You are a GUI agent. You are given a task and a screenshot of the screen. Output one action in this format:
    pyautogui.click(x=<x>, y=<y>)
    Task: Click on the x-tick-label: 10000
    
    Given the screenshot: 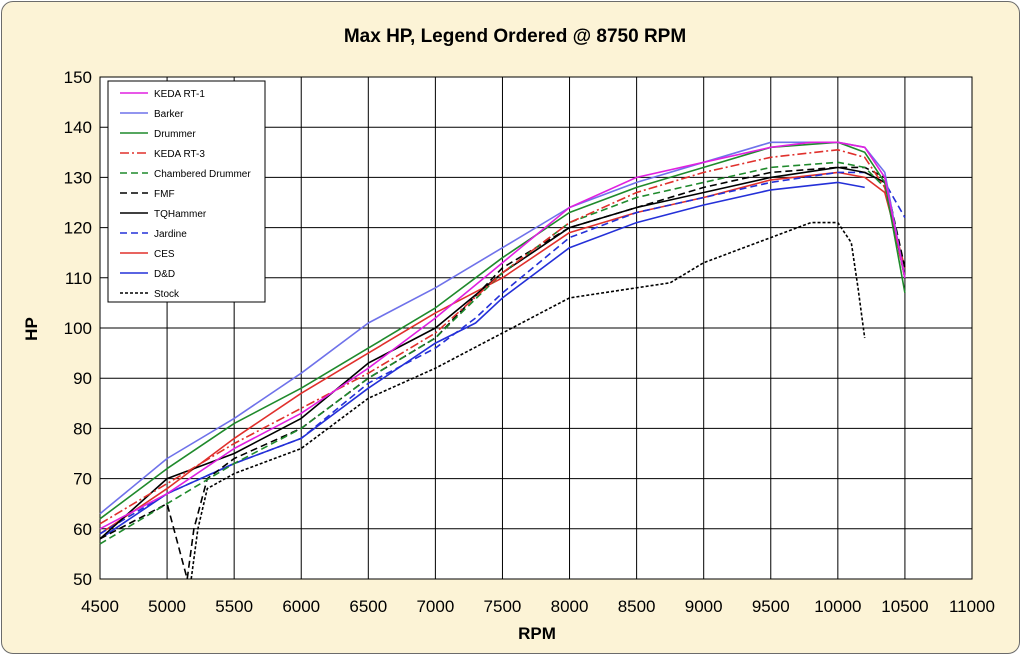 What is the action you would take?
    pyautogui.click(x=837, y=606)
    